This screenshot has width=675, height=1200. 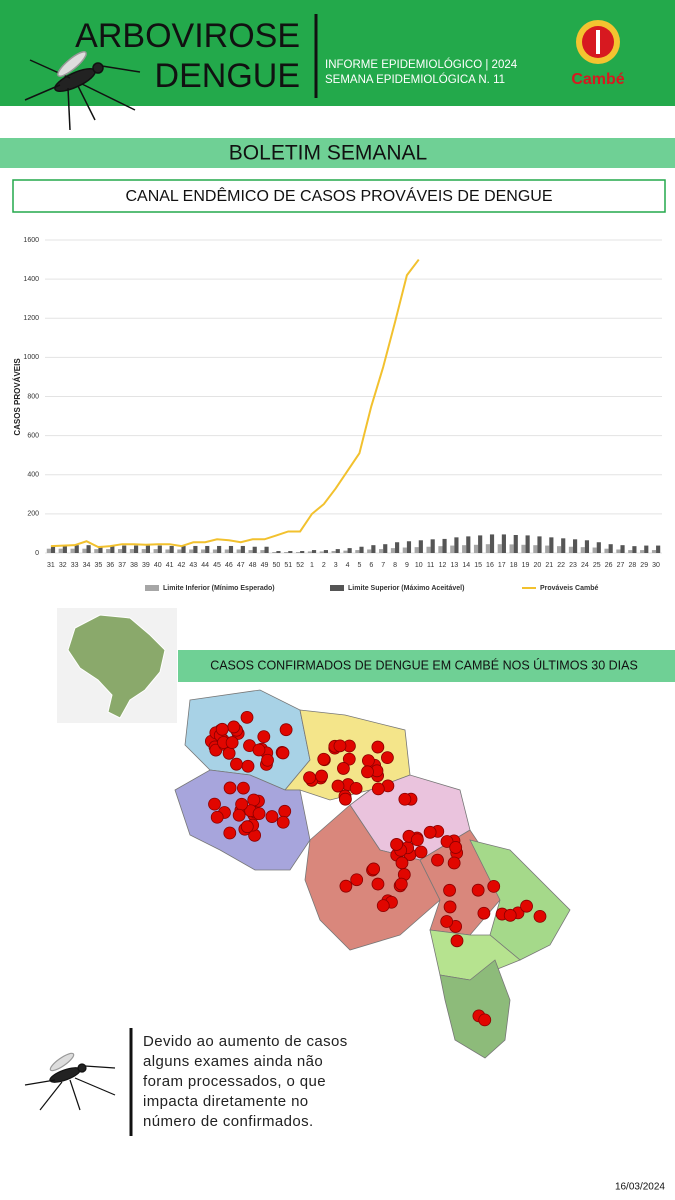 I want to click on x-tick-label: 21, so click(x=549, y=565).